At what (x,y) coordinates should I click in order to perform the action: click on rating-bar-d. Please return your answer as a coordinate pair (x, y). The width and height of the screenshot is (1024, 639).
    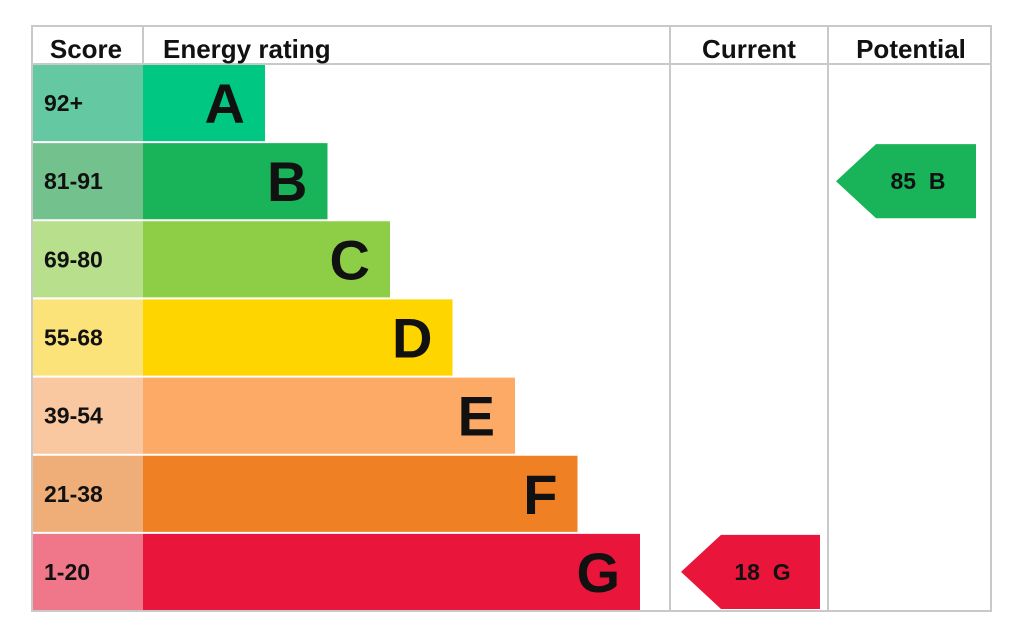
    Looking at the image, I should click on (298, 337).